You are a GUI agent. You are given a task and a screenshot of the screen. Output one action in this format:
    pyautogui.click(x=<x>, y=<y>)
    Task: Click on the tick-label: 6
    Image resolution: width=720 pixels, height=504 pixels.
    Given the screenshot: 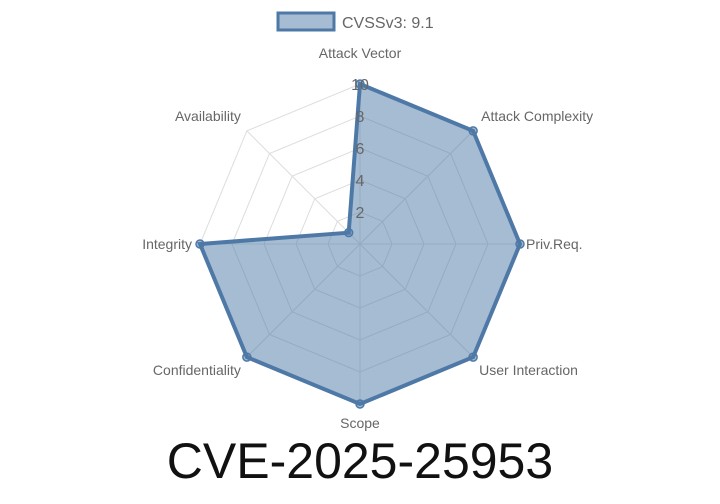 What is the action you would take?
    pyautogui.click(x=360, y=149)
    